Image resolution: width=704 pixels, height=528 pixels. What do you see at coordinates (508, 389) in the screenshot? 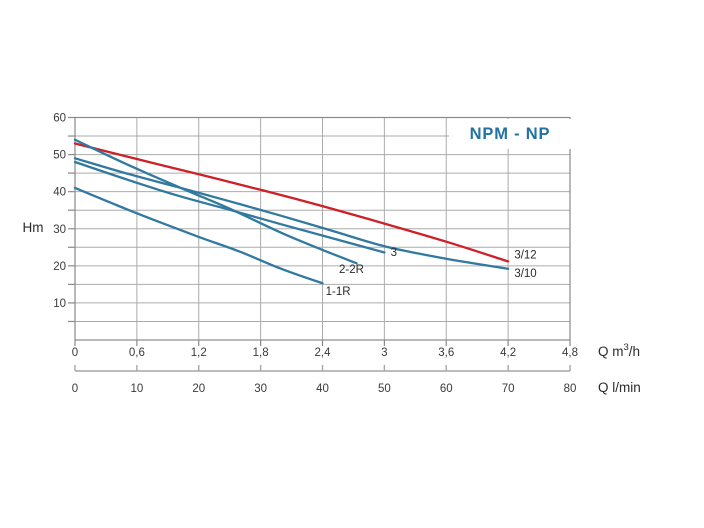
I see `x-tick-label-lmin: 70` at bounding box center [508, 389].